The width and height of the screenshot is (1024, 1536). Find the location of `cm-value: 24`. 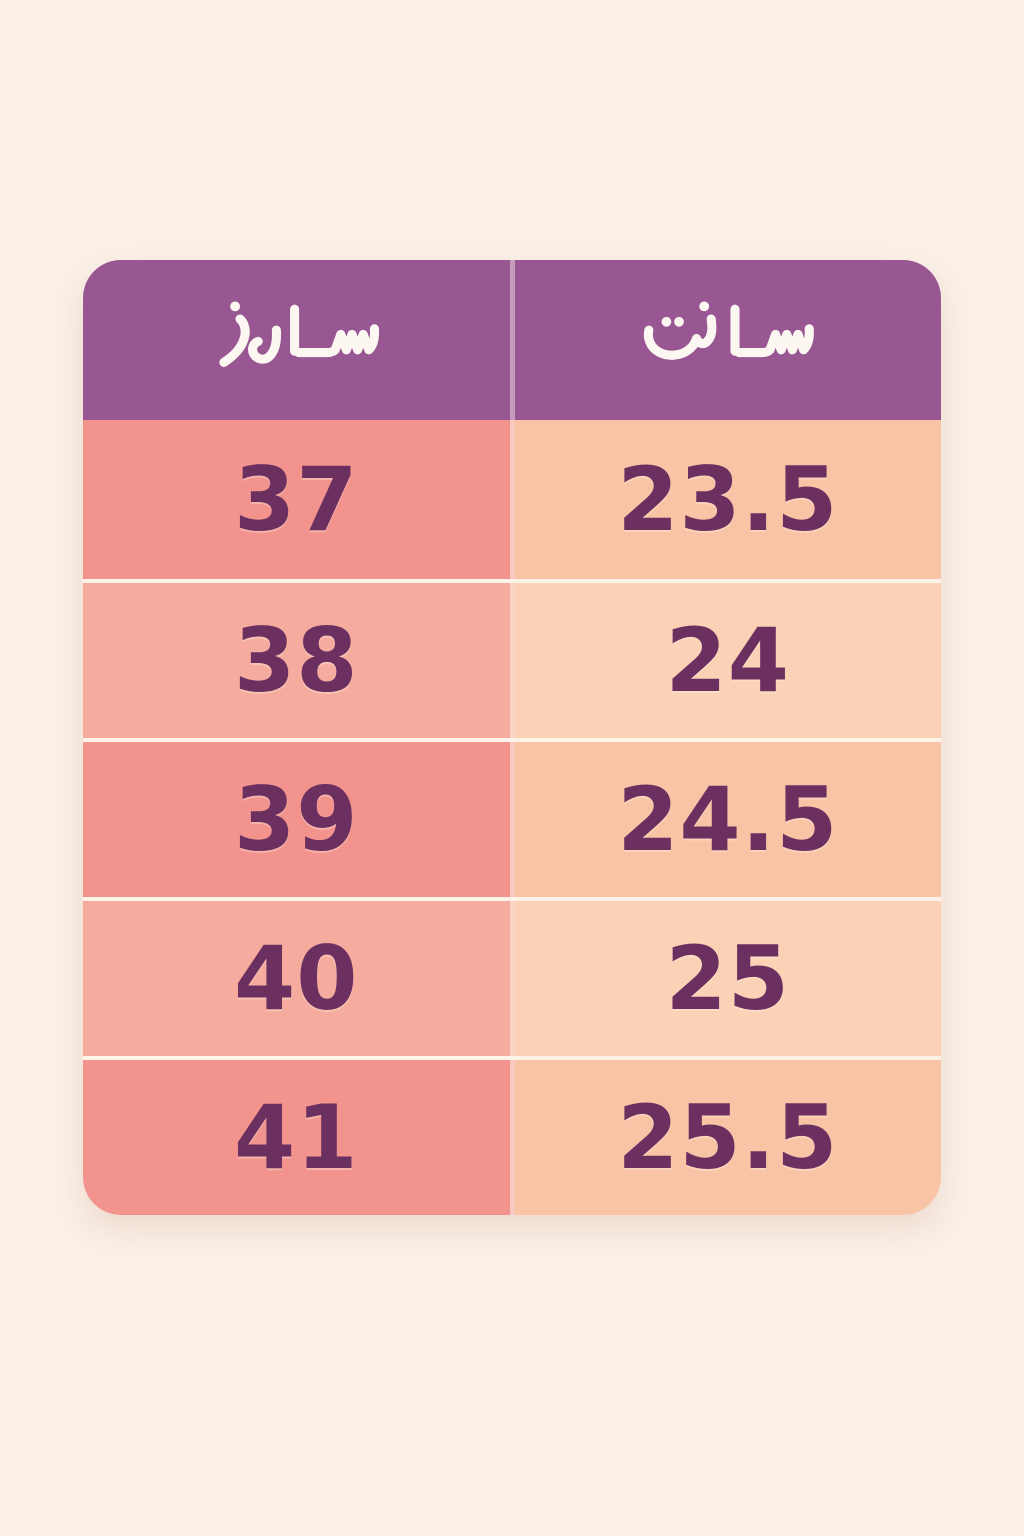

cm-value: 24 is located at coordinates (727, 660).